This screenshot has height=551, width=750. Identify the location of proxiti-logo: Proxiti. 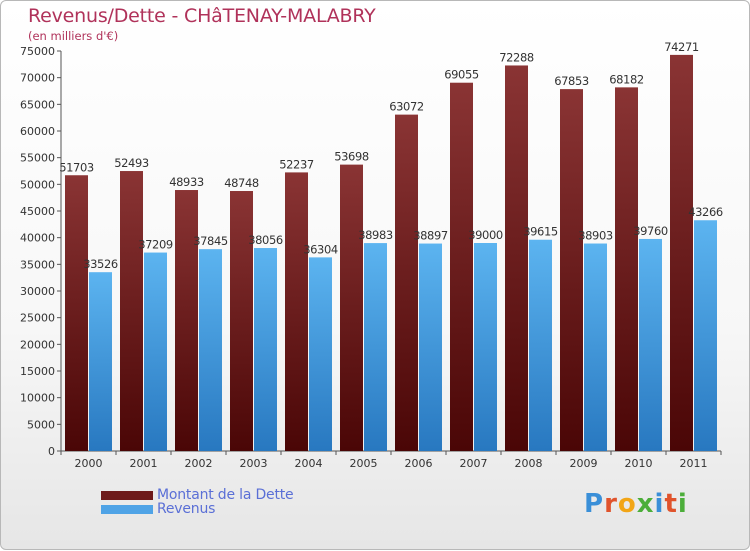
(636, 504).